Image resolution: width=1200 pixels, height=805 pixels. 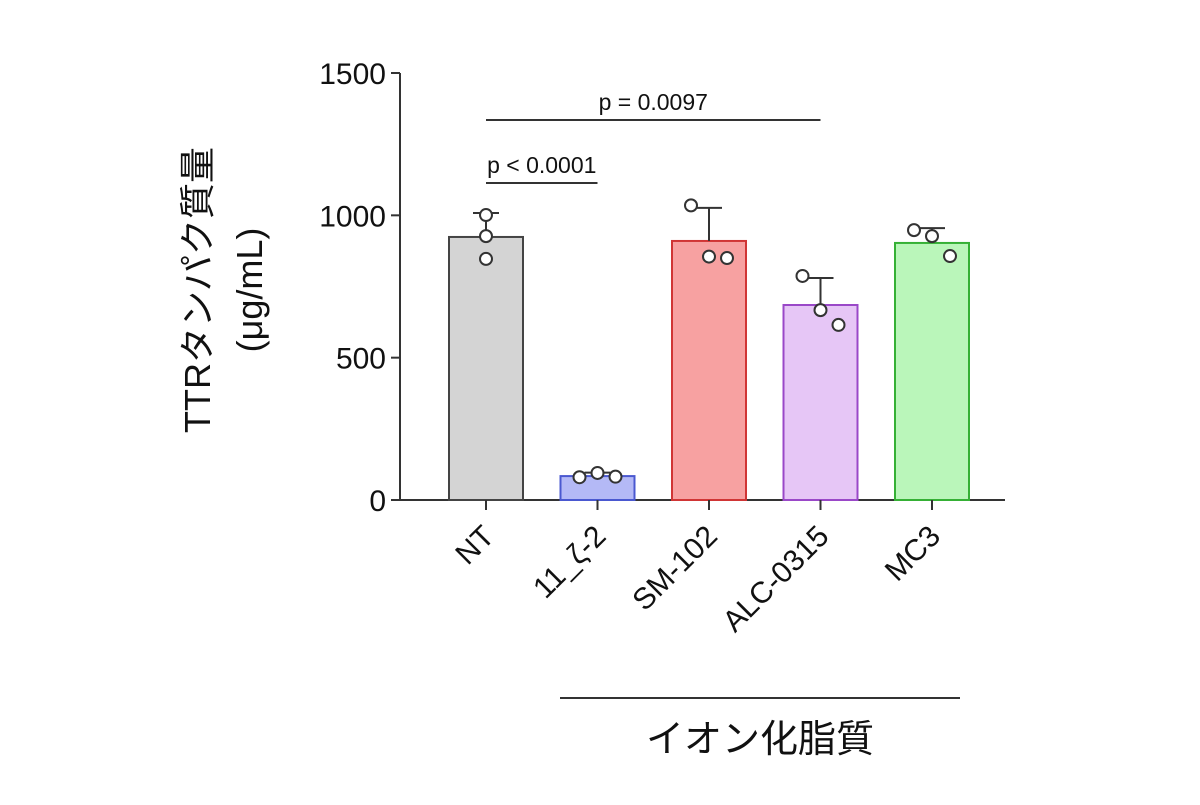 I want to click on x-tick-label: MC3, so click(x=913, y=554).